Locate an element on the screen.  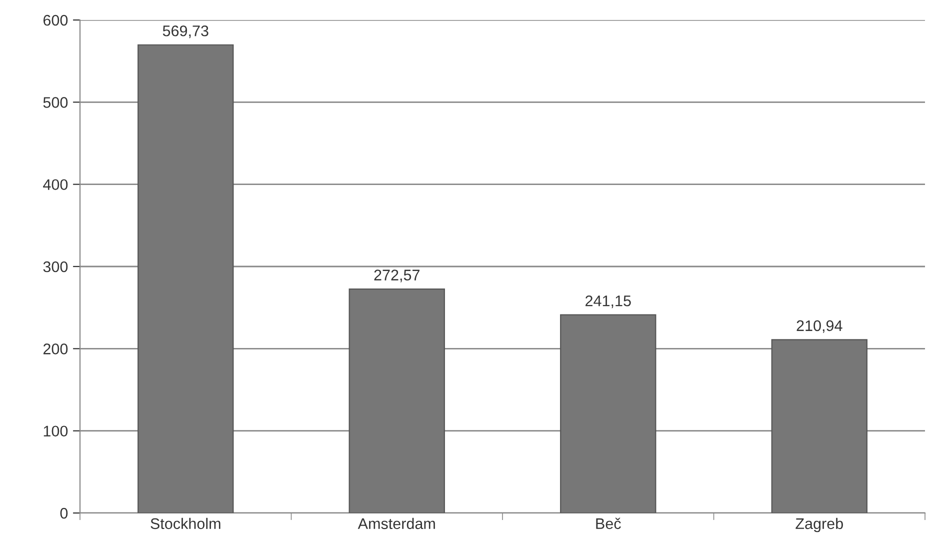
y-tick-label: 0 is located at coordinates (64, 513).